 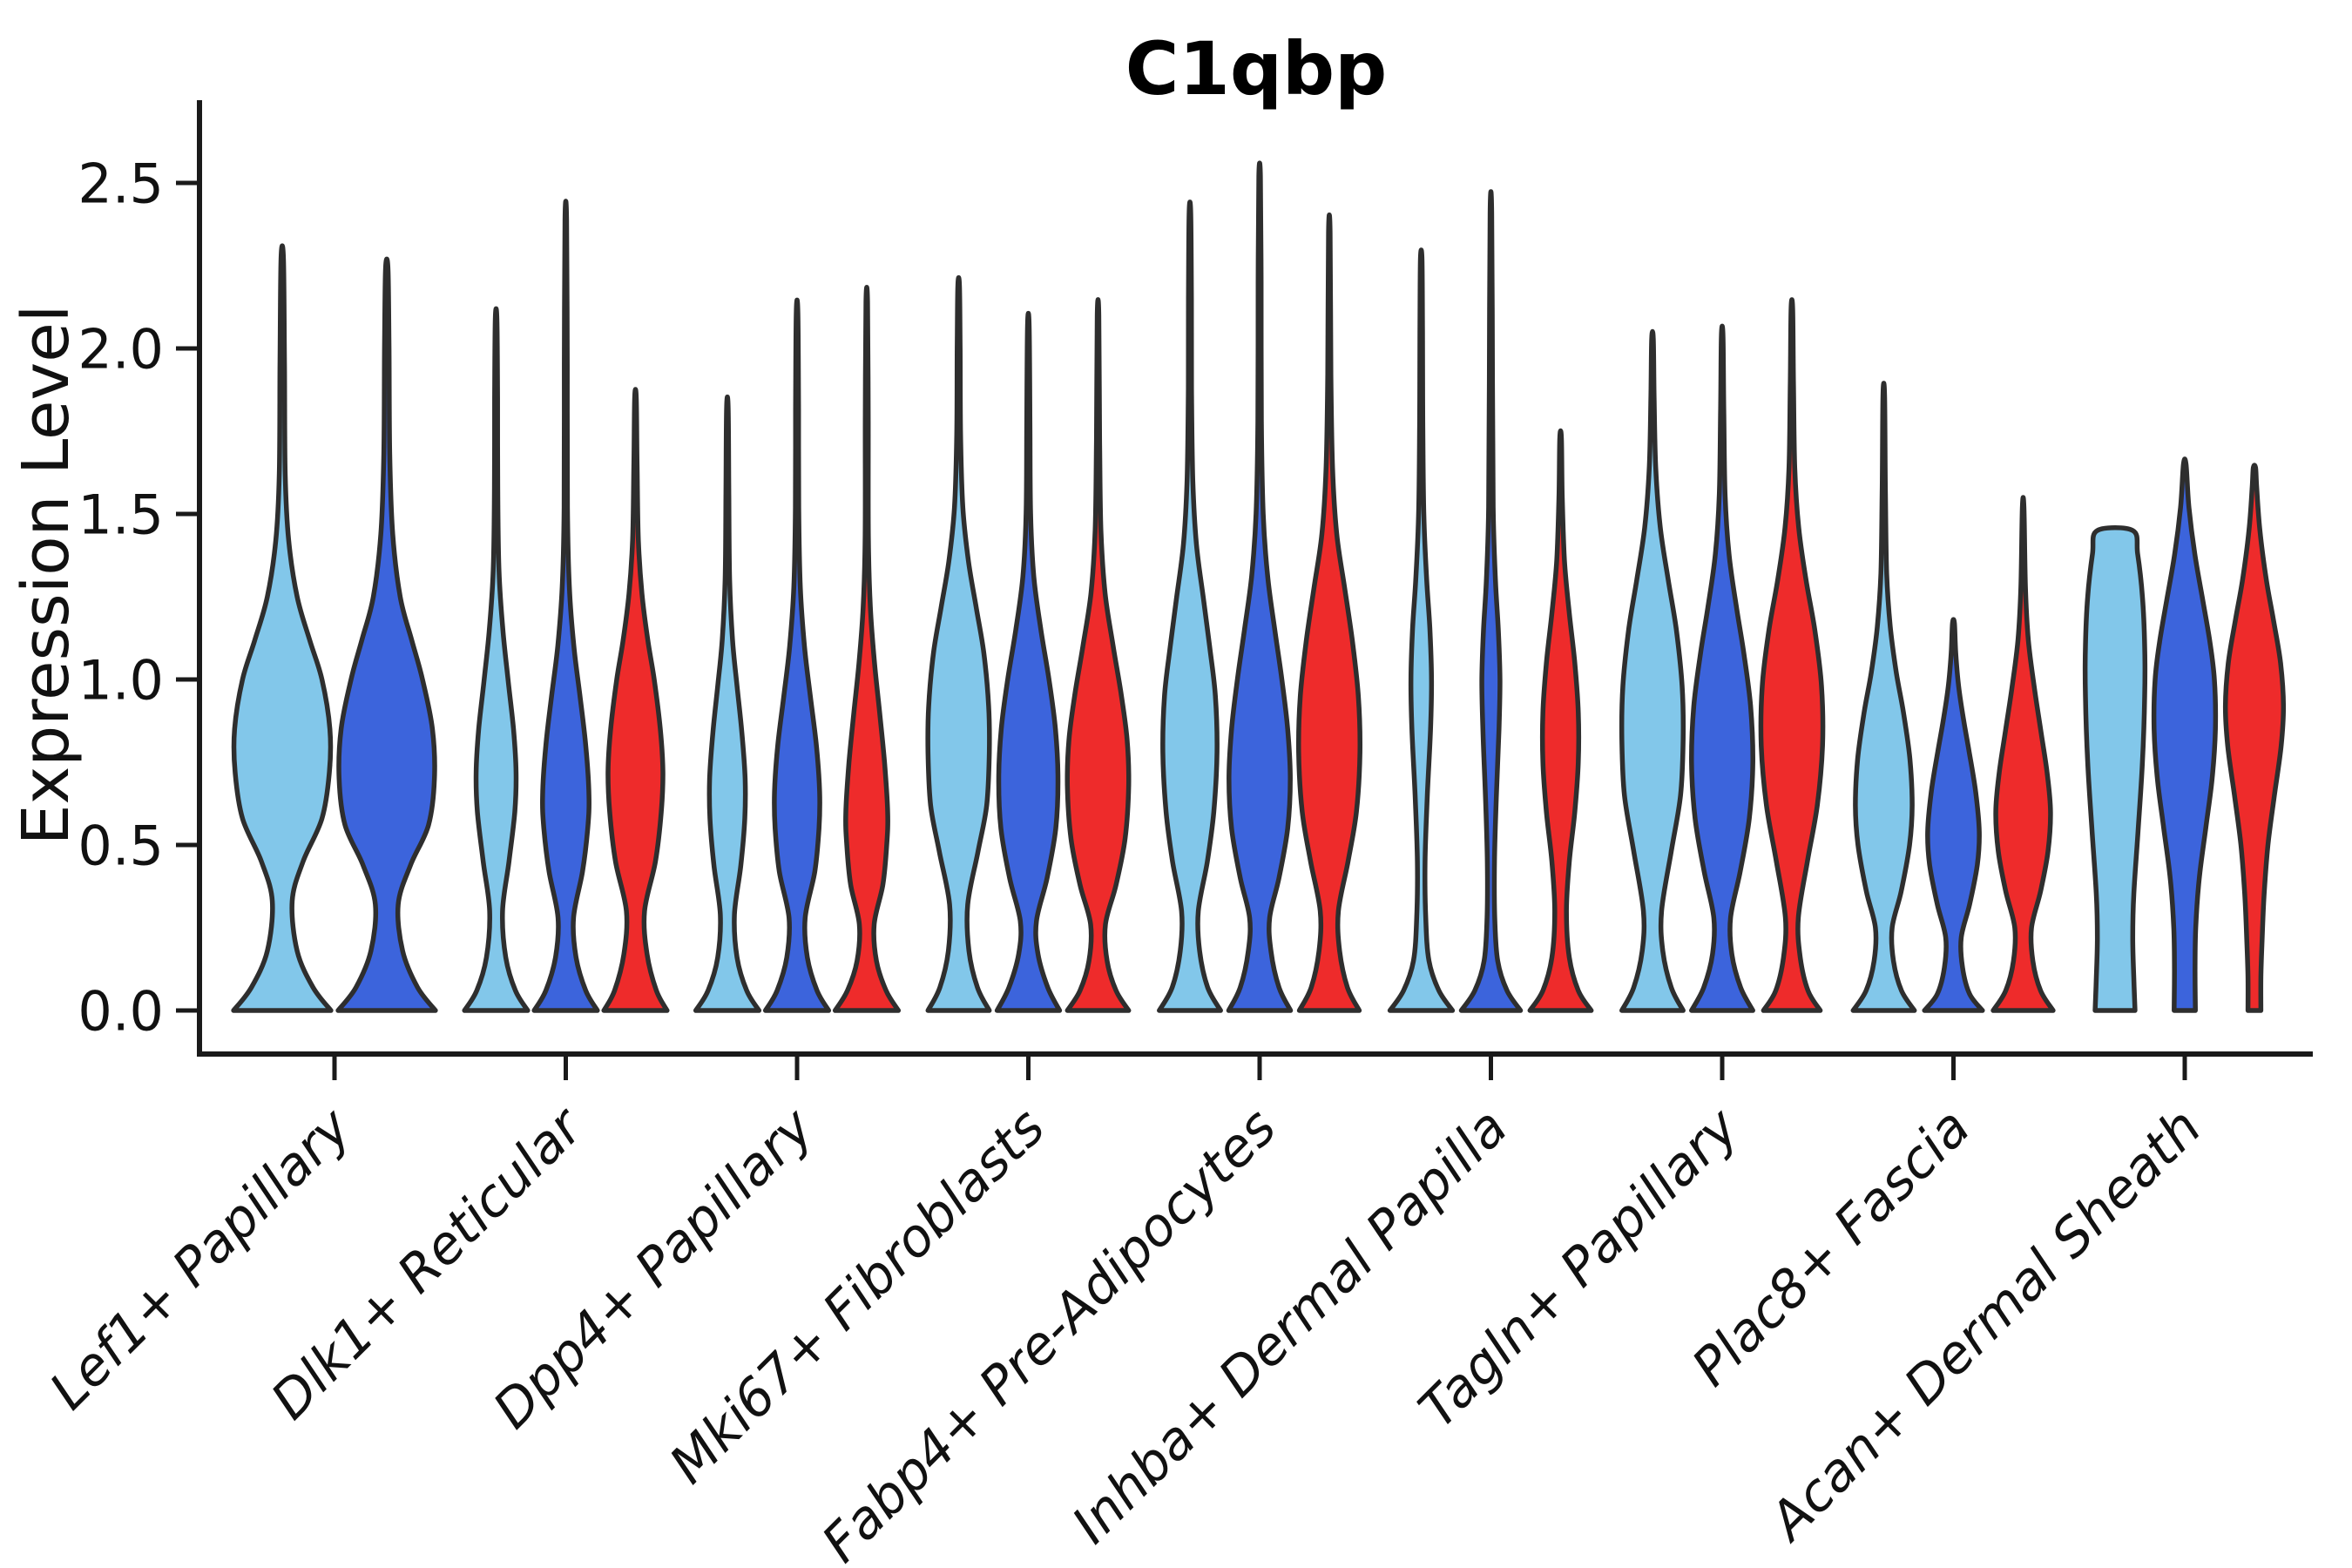 I want to click on violin-acan-dermal-sheath-red, so click(x=2254, y=738).